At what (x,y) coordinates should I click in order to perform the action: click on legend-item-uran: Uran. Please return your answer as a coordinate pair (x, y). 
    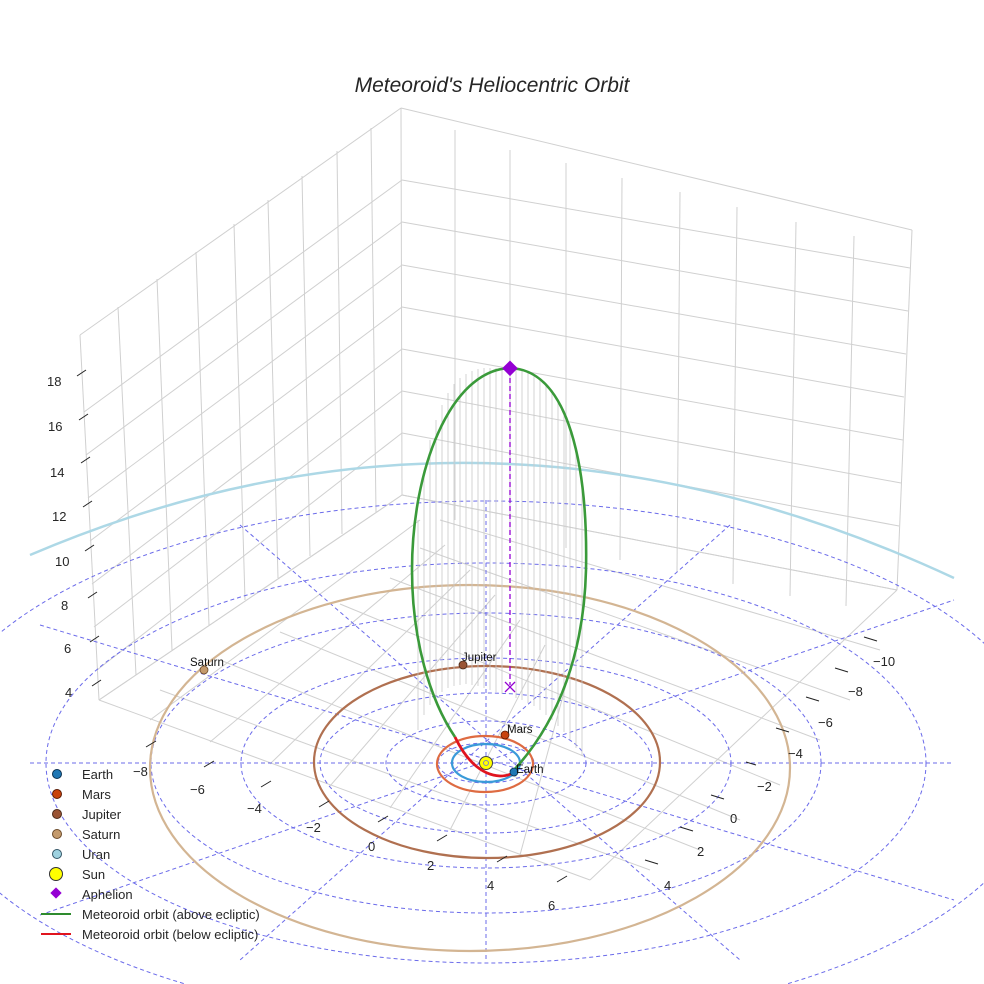
    Looking at the image, I should click on (73, 854).